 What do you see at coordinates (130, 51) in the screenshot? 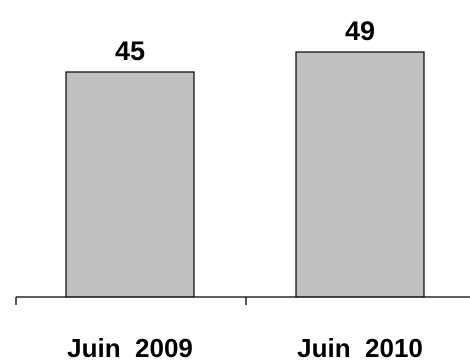
I see `data-label-1: 45` at bounding box center [130, 51].